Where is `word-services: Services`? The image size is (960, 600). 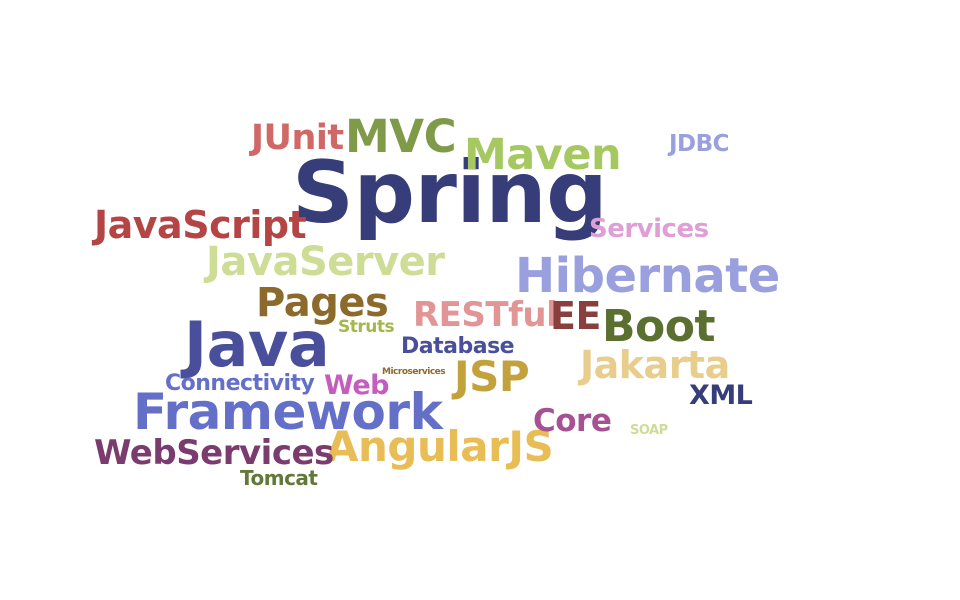
word-services: Services is located at coordinates (649, 229).